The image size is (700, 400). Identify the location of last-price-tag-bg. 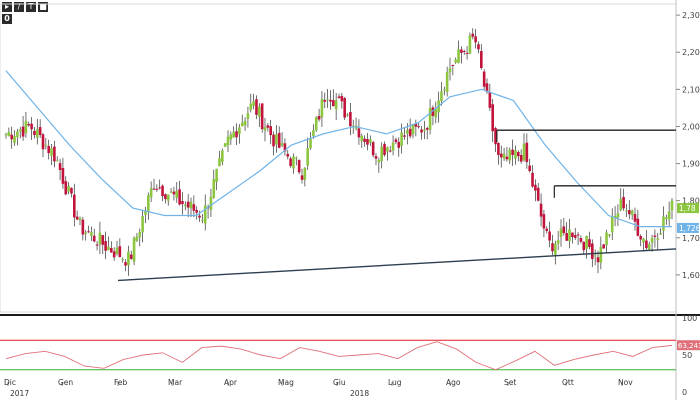
(688, 208).